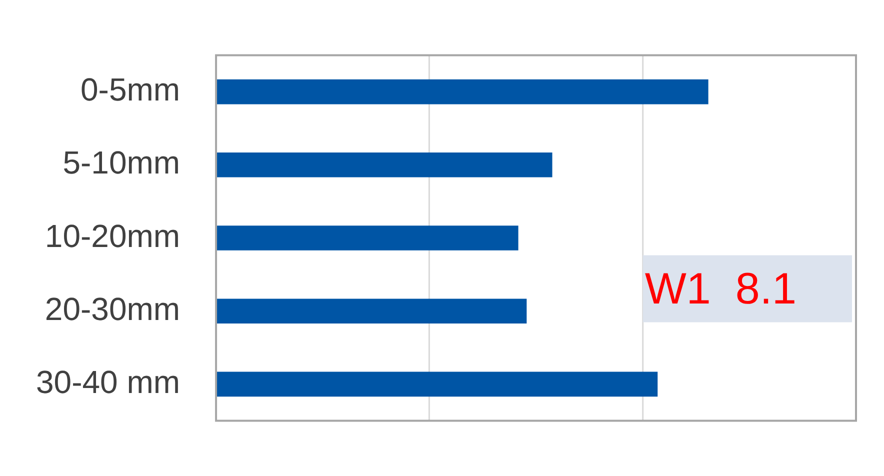 This screenshot has height=476, width=884. What do you see at coordinates (130, 90) in the screenshot?
I see `y-tick-label: 0-5mm` at bounding box center [130, 90].